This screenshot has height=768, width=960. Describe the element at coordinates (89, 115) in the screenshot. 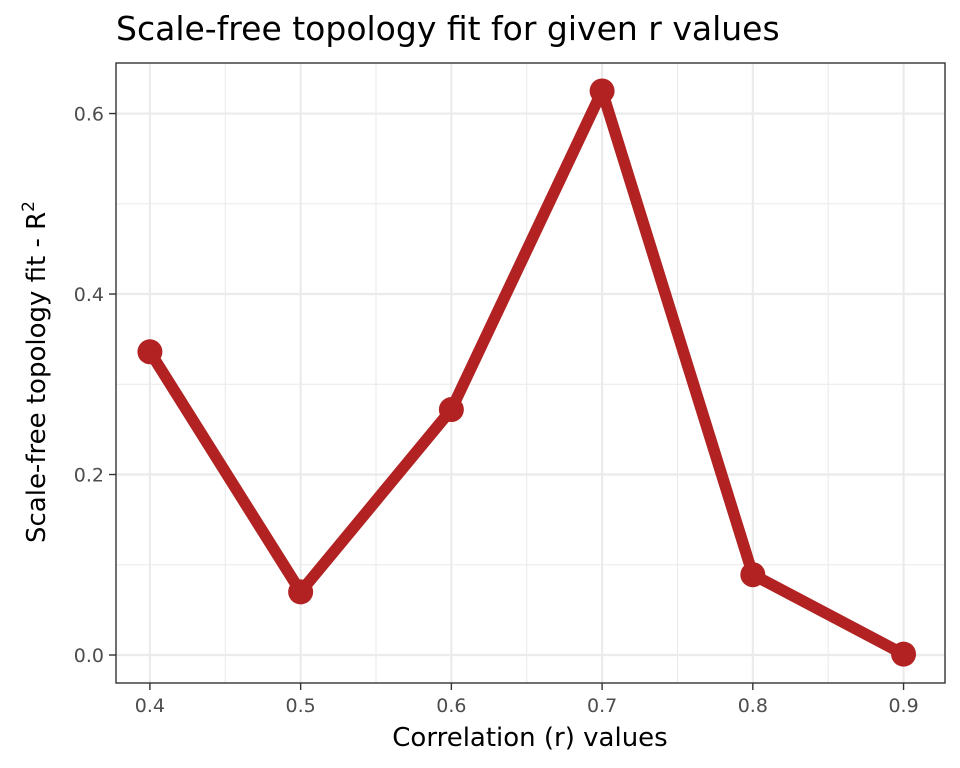

I see `y-tick-label: 0.6` at that location.